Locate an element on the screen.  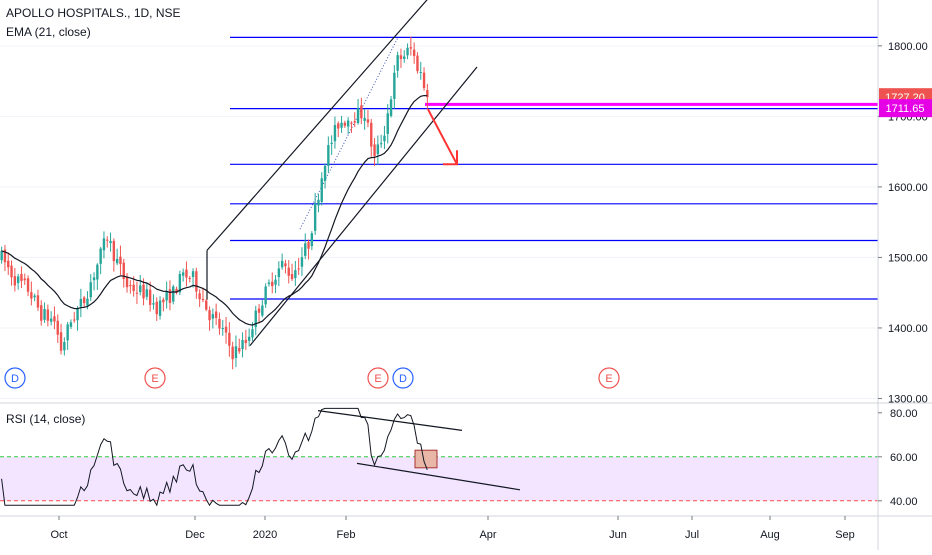
price-axis-label: 1300.00 is located at coordinates (908, 399).